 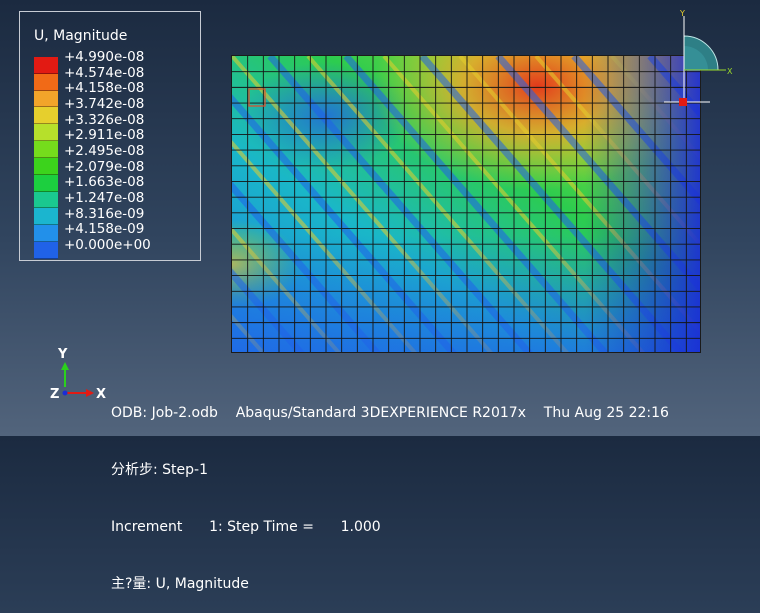 What do you see at coordinates (104, 182) in the screenshot?
I see `legend-label: +1.663e-08` at bounding box center [104, 182].